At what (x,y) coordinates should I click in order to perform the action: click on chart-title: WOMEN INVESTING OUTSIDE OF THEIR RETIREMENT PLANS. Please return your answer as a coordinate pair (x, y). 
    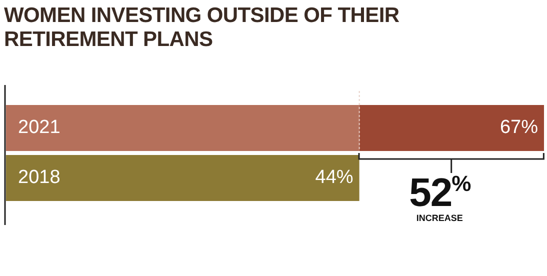
    Looking at the image, I should click on (202, 28).